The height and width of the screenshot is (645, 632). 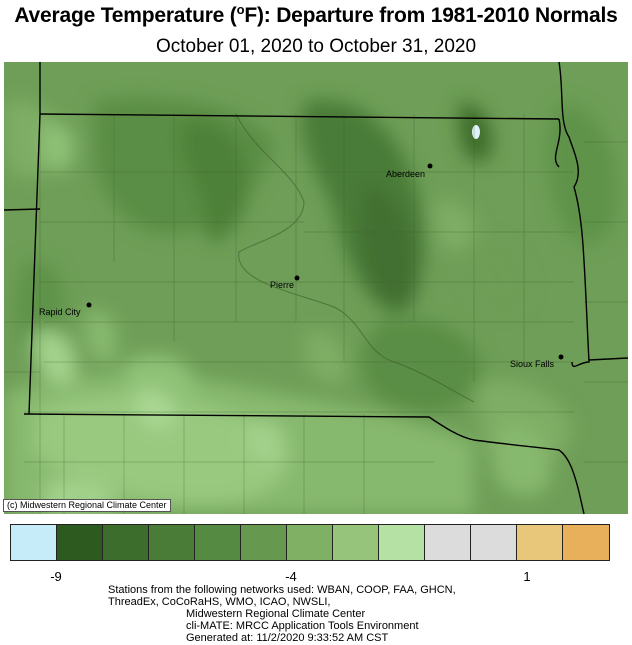 I want to click on footer-line: ThreadEx, CoCoRaHS, WMO, ICAO, NWSLI,, so click(x=219, y=602).